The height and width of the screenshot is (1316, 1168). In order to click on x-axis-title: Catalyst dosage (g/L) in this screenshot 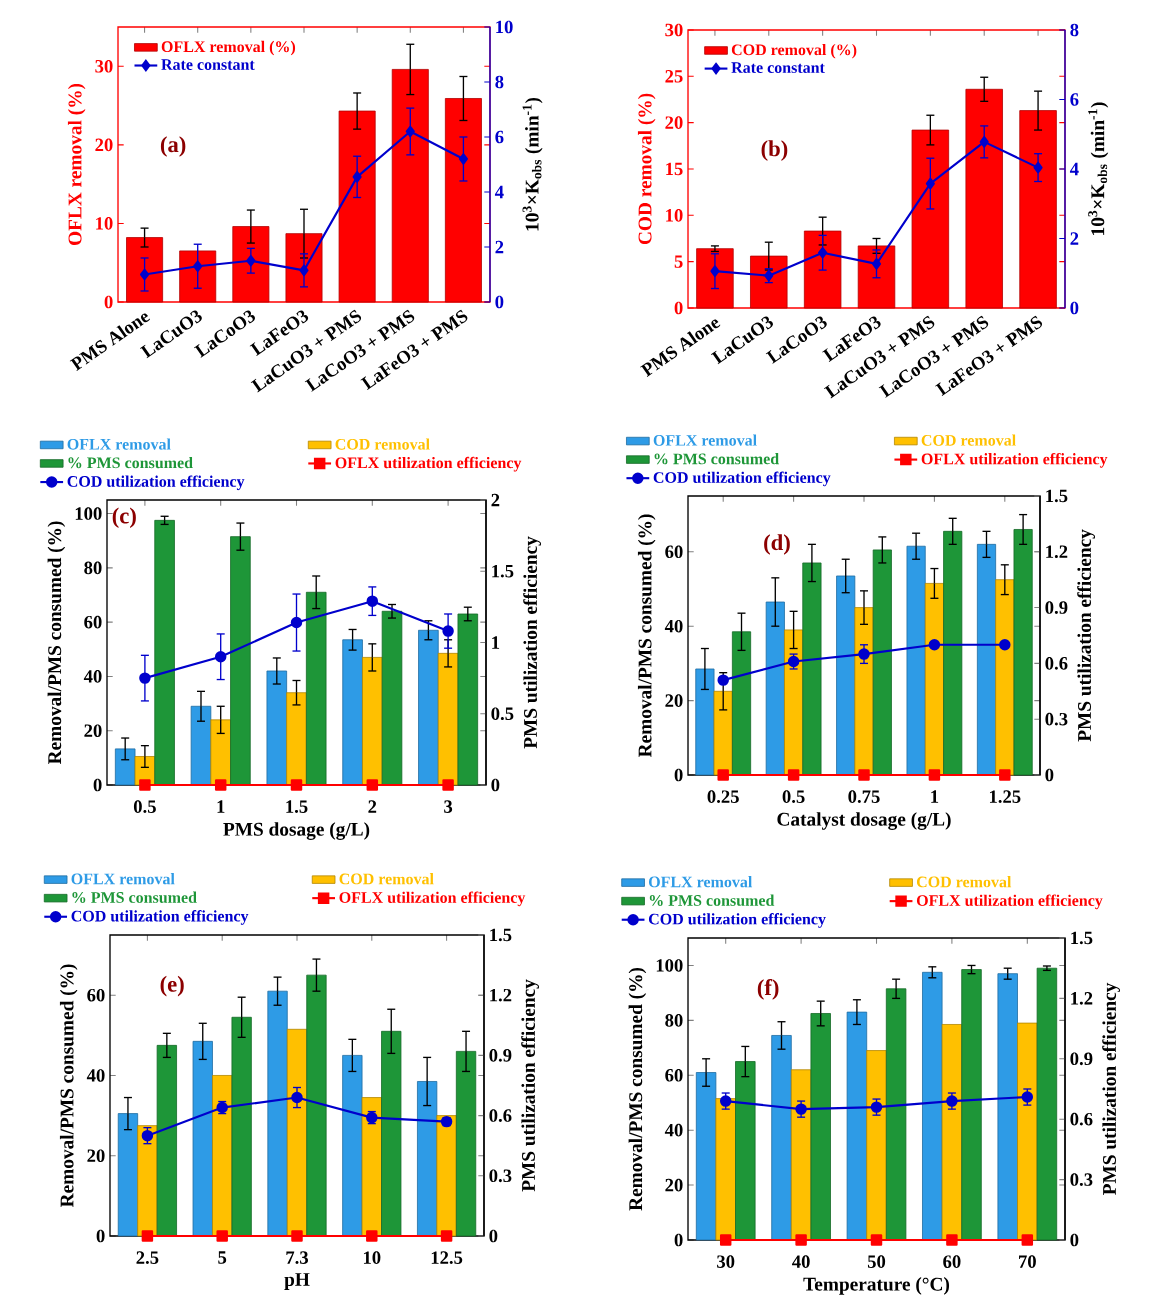, I will do `click(864, 821)`.